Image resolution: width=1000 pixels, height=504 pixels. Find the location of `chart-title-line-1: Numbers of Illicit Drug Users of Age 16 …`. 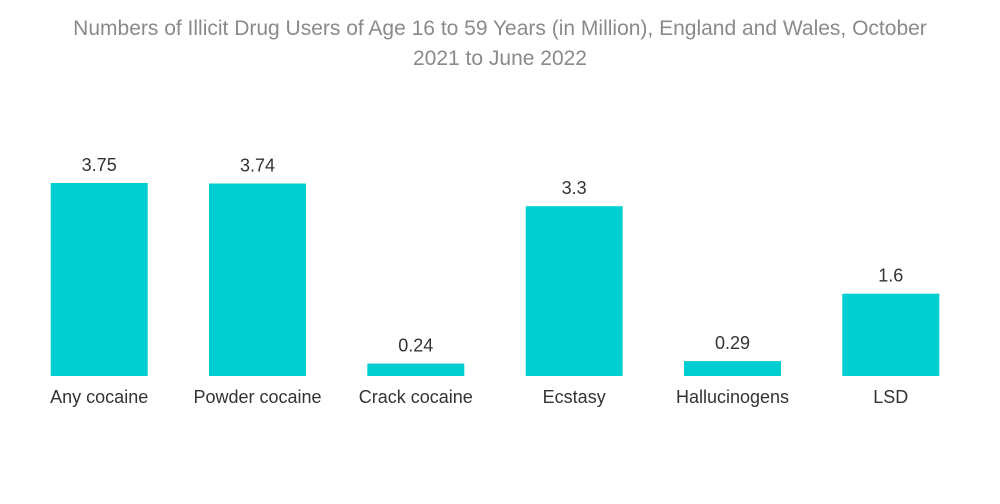

chart-title-line-1: Numbers of Illicit Drug Users of Age 16 … is located at coordinates (500, 28).